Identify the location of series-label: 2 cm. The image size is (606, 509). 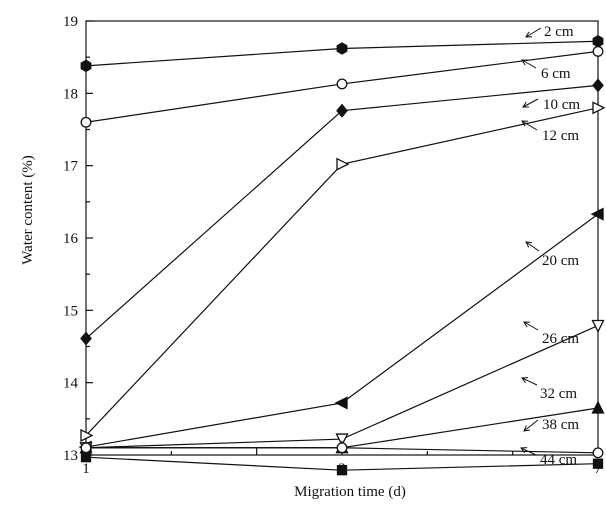
(559, 32).